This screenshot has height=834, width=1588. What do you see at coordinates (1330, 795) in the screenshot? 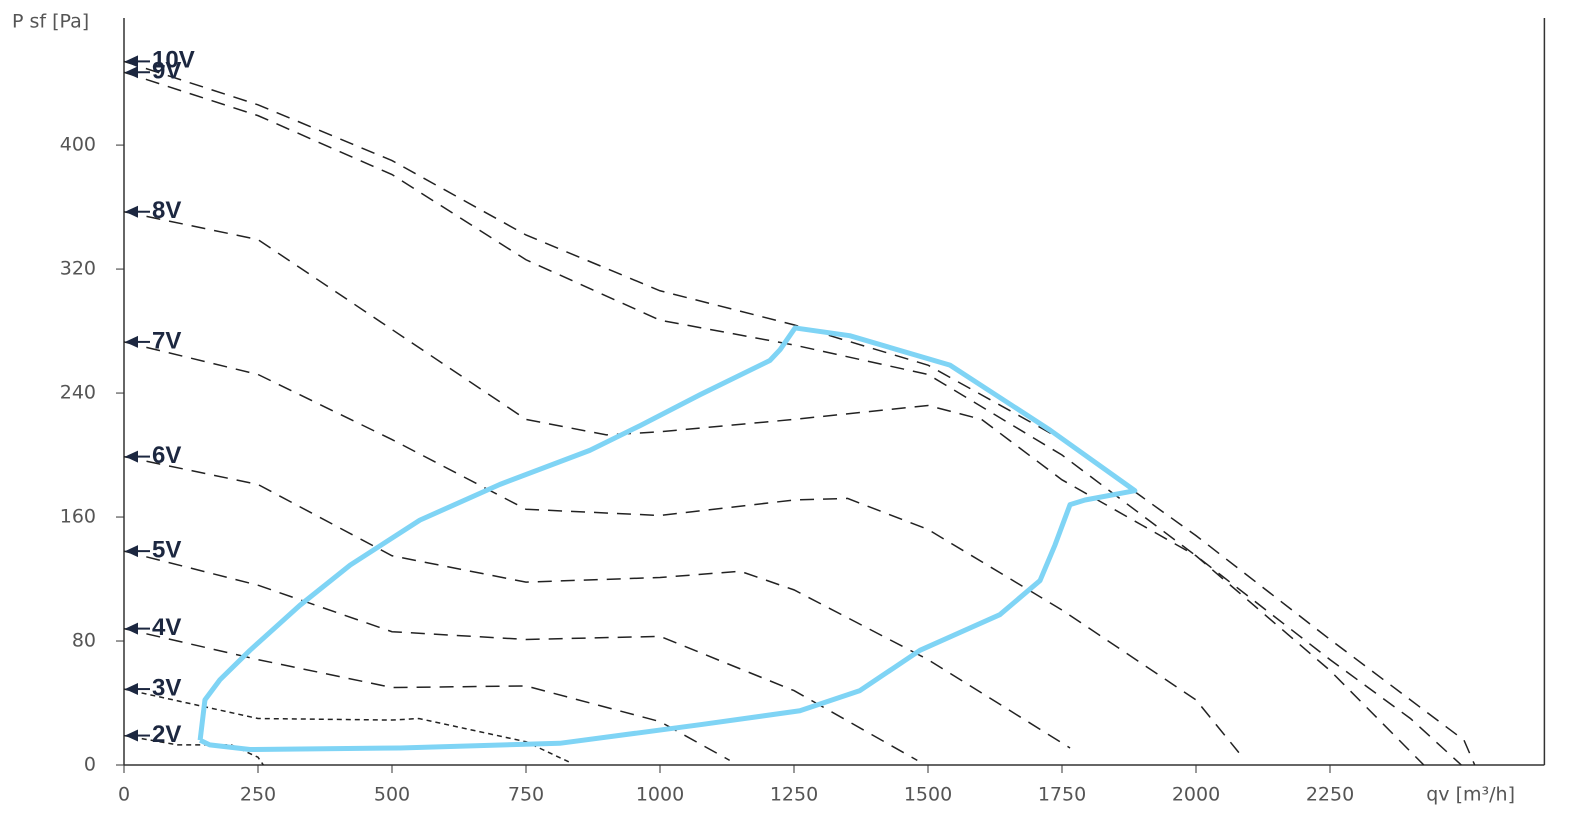
I see `x-tick-label: 2250` at bounding box center [1330, 795].